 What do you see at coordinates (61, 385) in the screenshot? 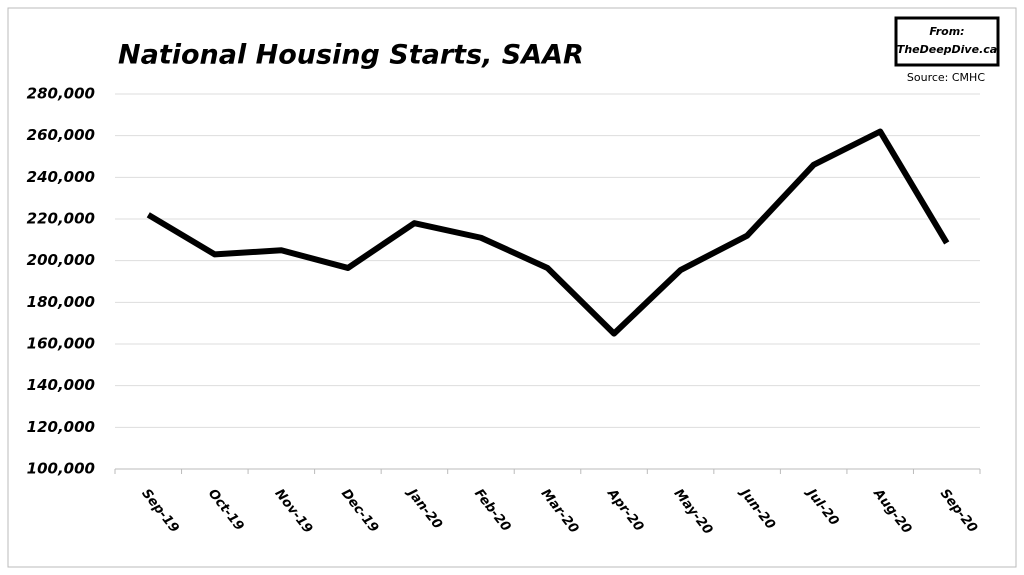
I see `y-tick-label: 140,000` at bounding box center [61, 385].